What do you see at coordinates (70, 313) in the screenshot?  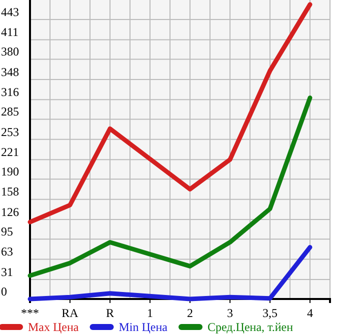 I see `x-tick-label: RA` at bounding box center [70, 313].